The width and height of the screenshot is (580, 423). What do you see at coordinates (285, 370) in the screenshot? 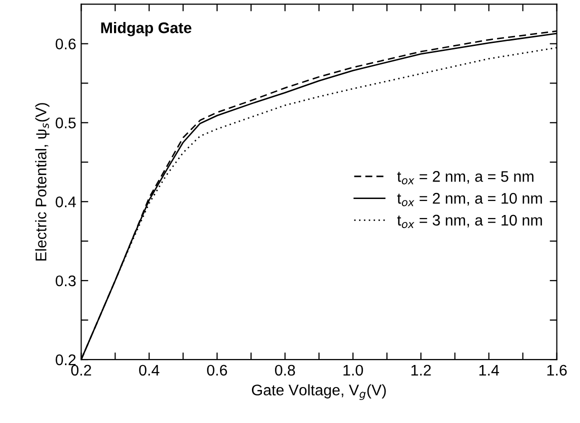
I see `x-tick-label: 0.8` at bounding box center [285, 370].